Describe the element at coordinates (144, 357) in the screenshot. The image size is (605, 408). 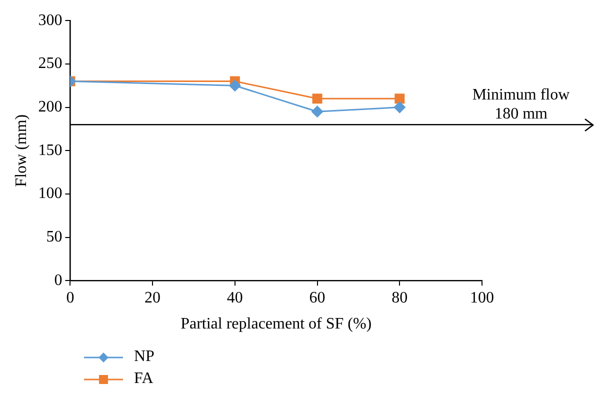
I see `legend-label: NP` at that location.